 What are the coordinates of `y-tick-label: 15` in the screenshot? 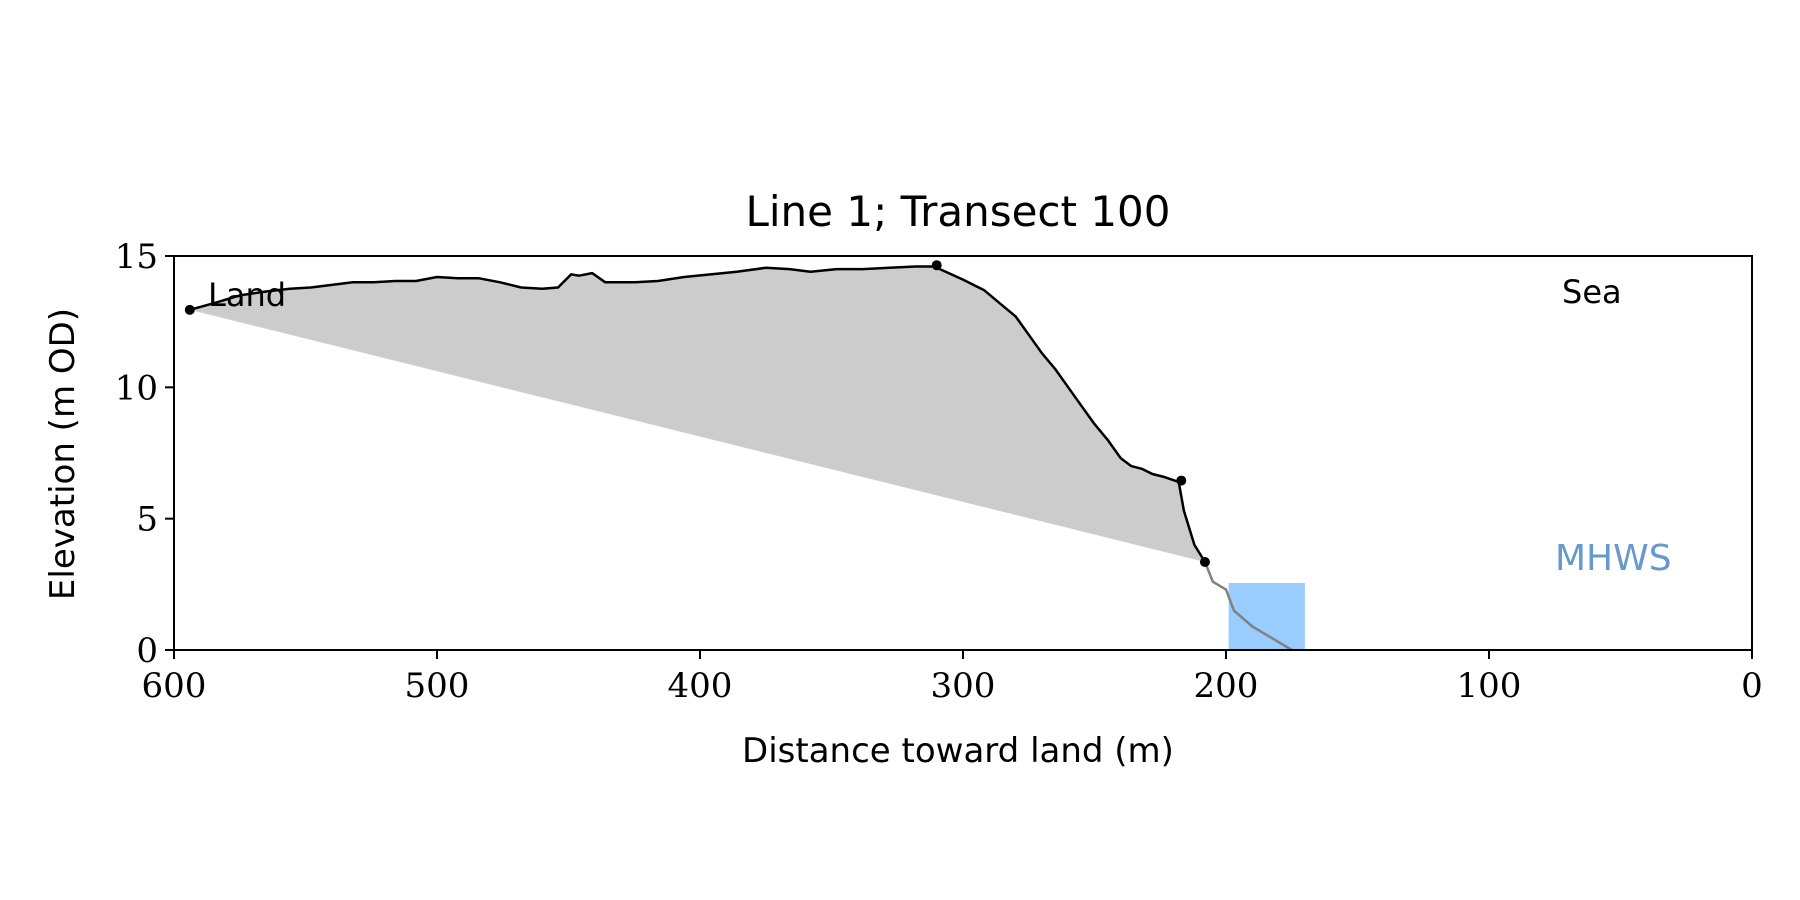 It's located at (136, 257).